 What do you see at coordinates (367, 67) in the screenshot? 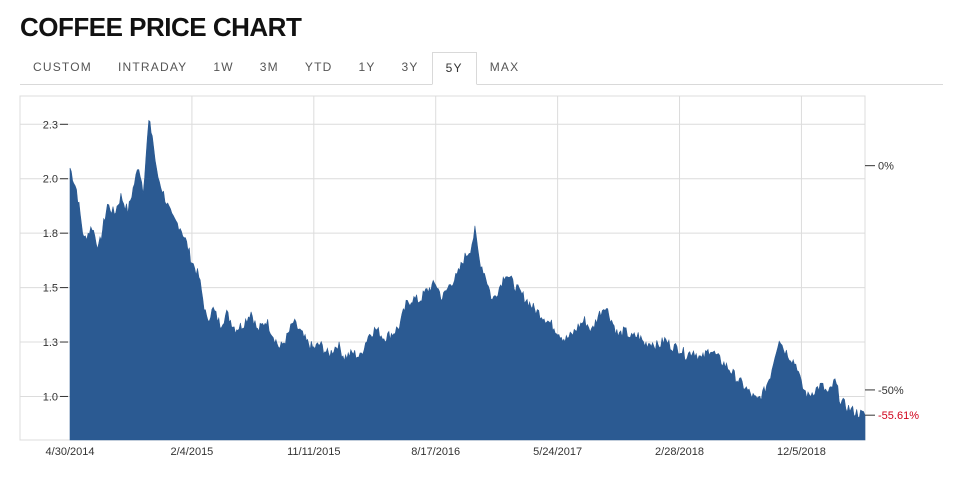
I see `tab-1y: 1Y` at bounding box center [367, 67].